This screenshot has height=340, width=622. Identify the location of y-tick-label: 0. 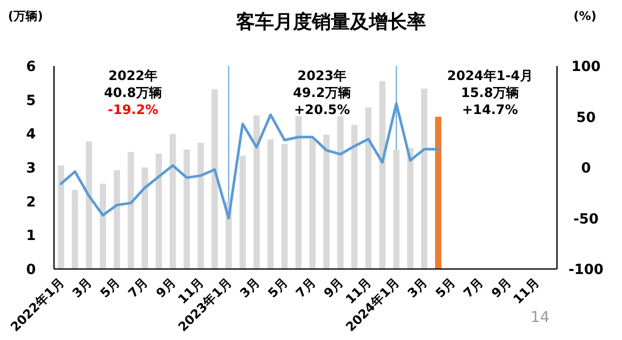
(31, 270).